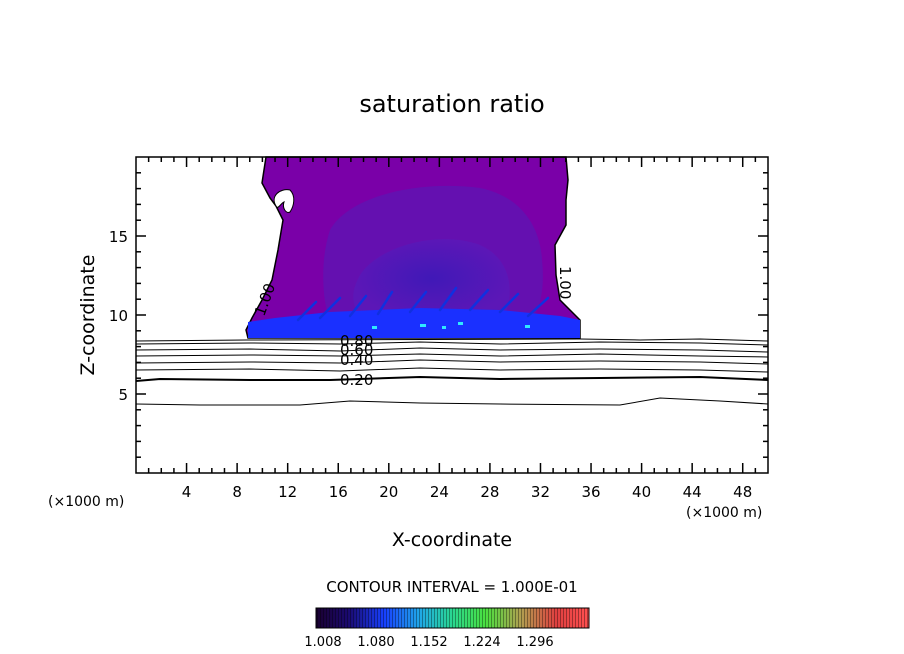  What do you see at coordinates (489, 492) in the screenshot?
I see `x-tick-label: 28` at bounding box center [489, 492].